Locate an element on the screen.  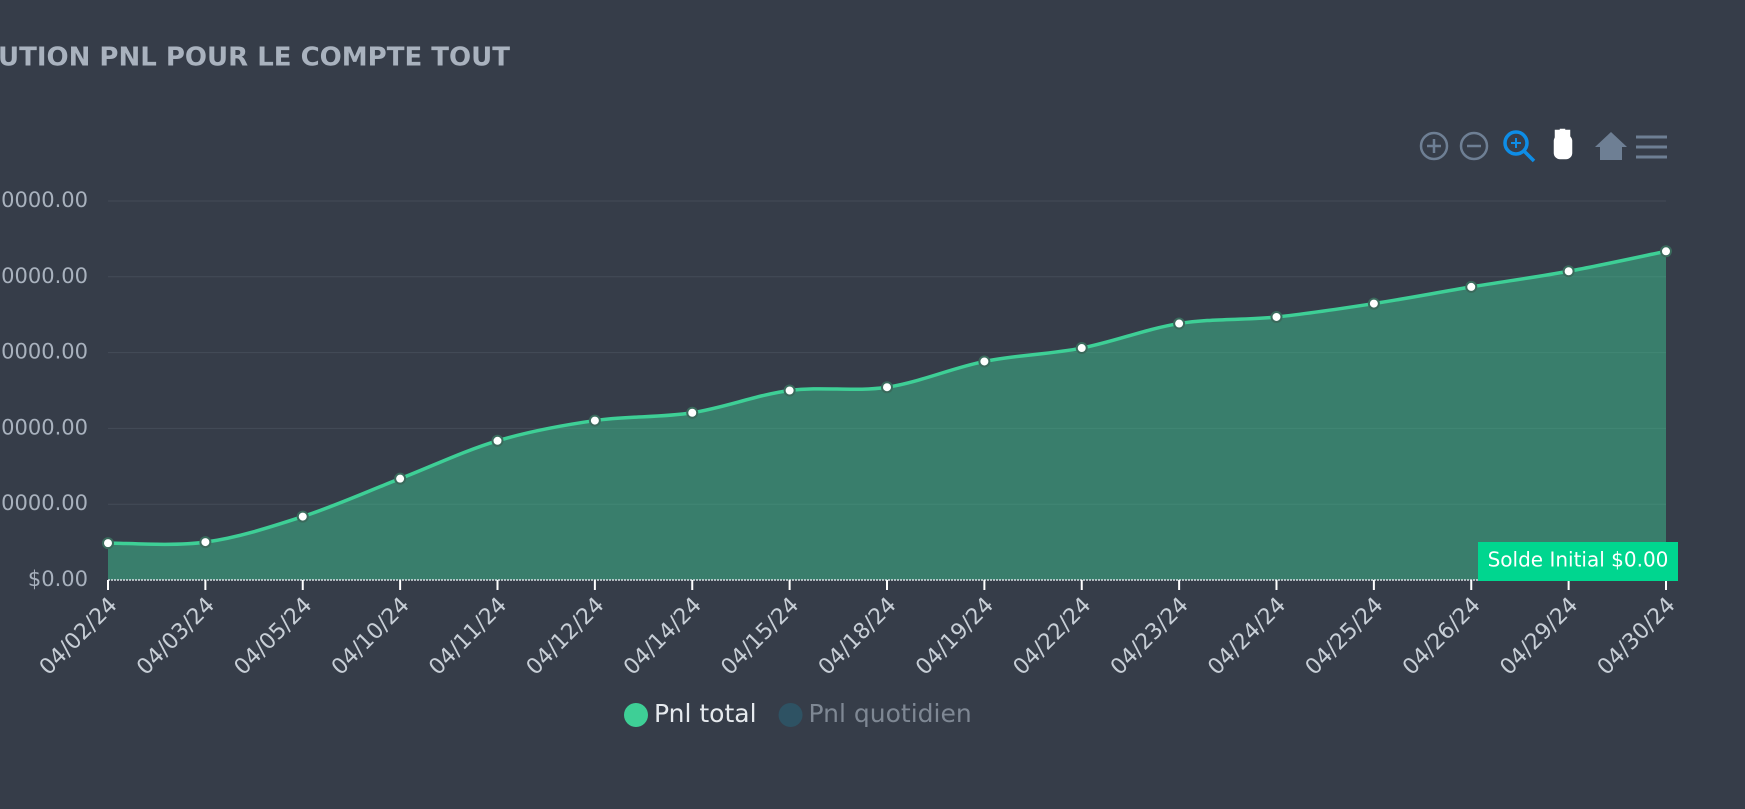
y-tick-label: $90000.00 is located at coordinates (44, 352).